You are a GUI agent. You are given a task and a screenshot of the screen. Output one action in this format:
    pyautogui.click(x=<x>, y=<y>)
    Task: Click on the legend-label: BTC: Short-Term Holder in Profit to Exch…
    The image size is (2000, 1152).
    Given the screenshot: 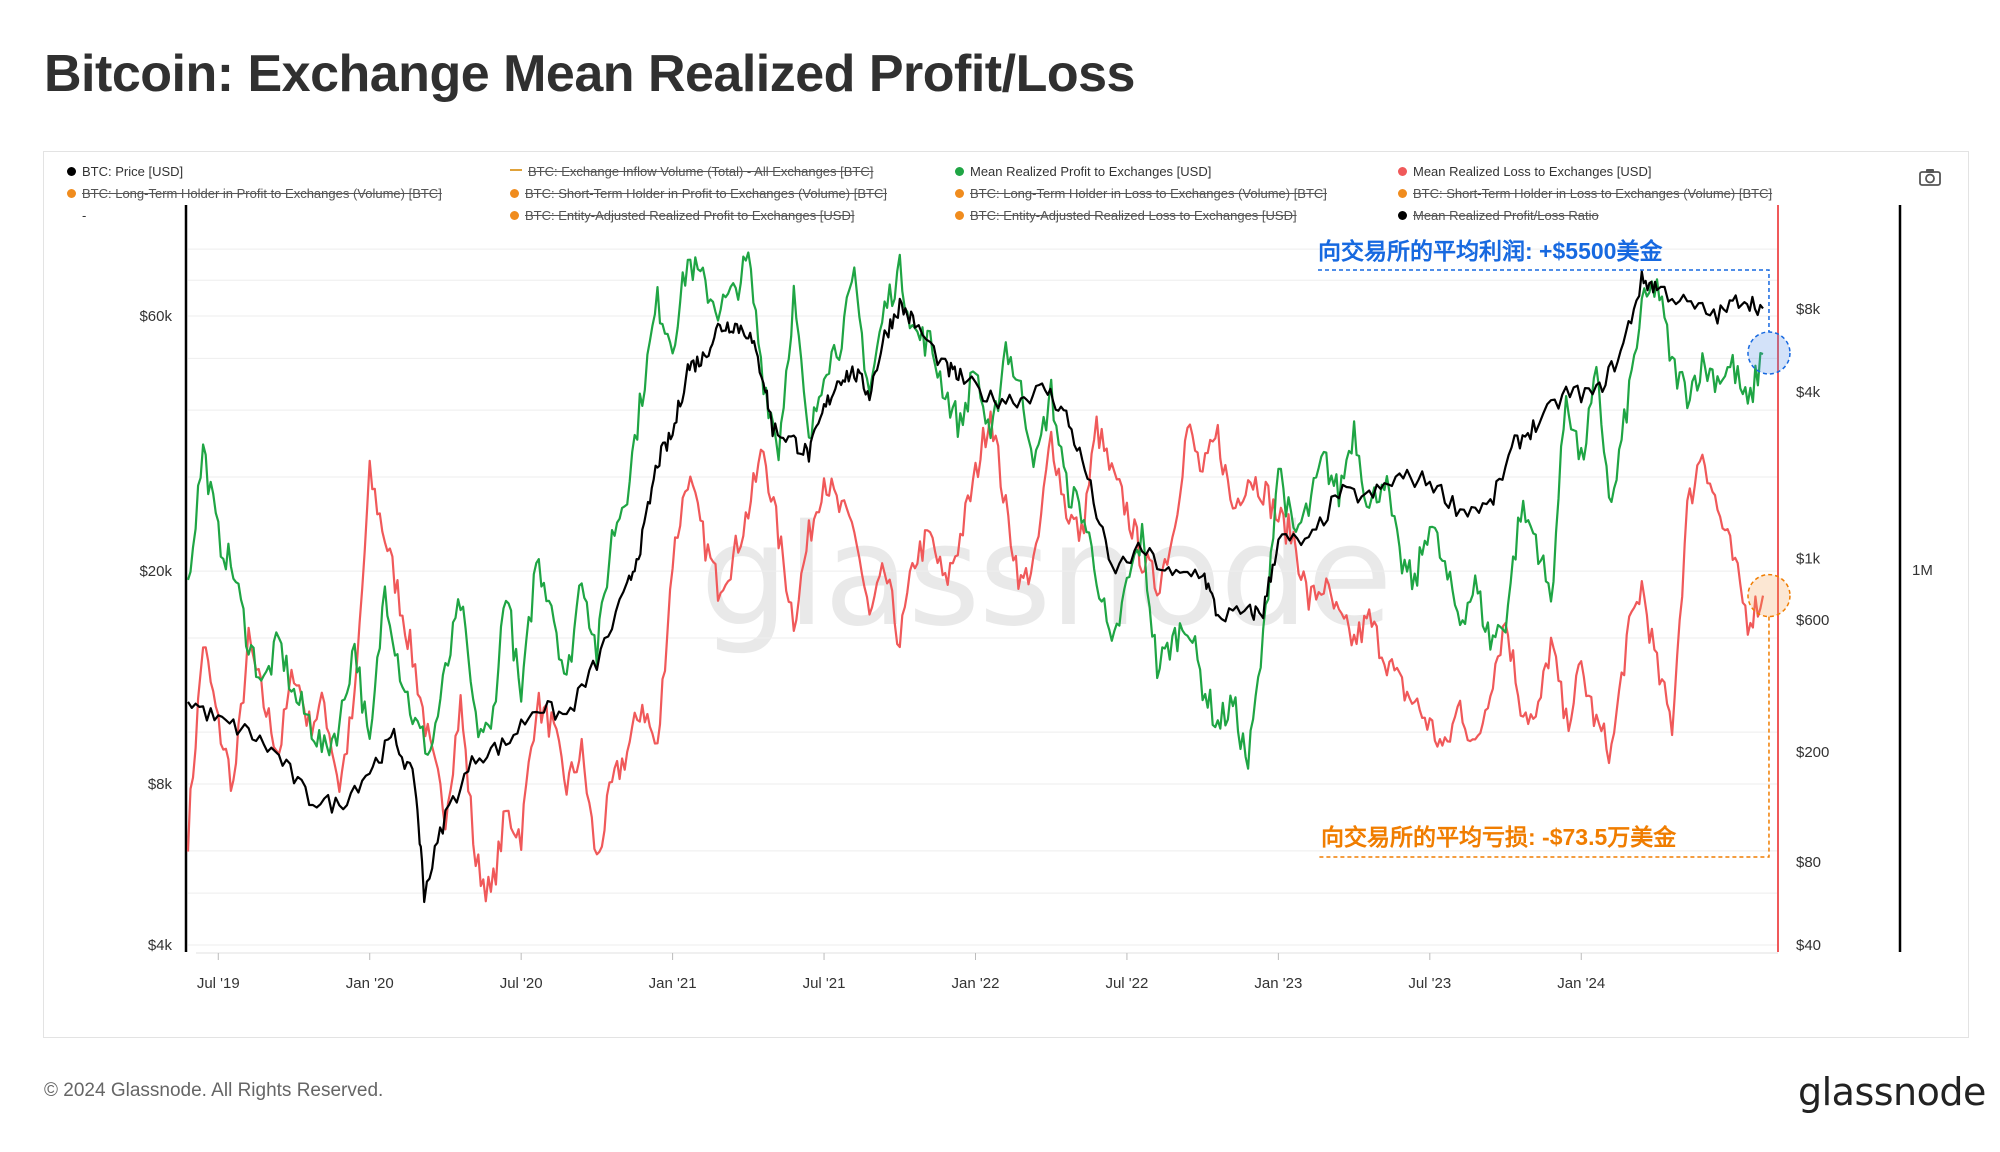 What is the action you would take?
    pyautogui.click(x=706, y=193)
    